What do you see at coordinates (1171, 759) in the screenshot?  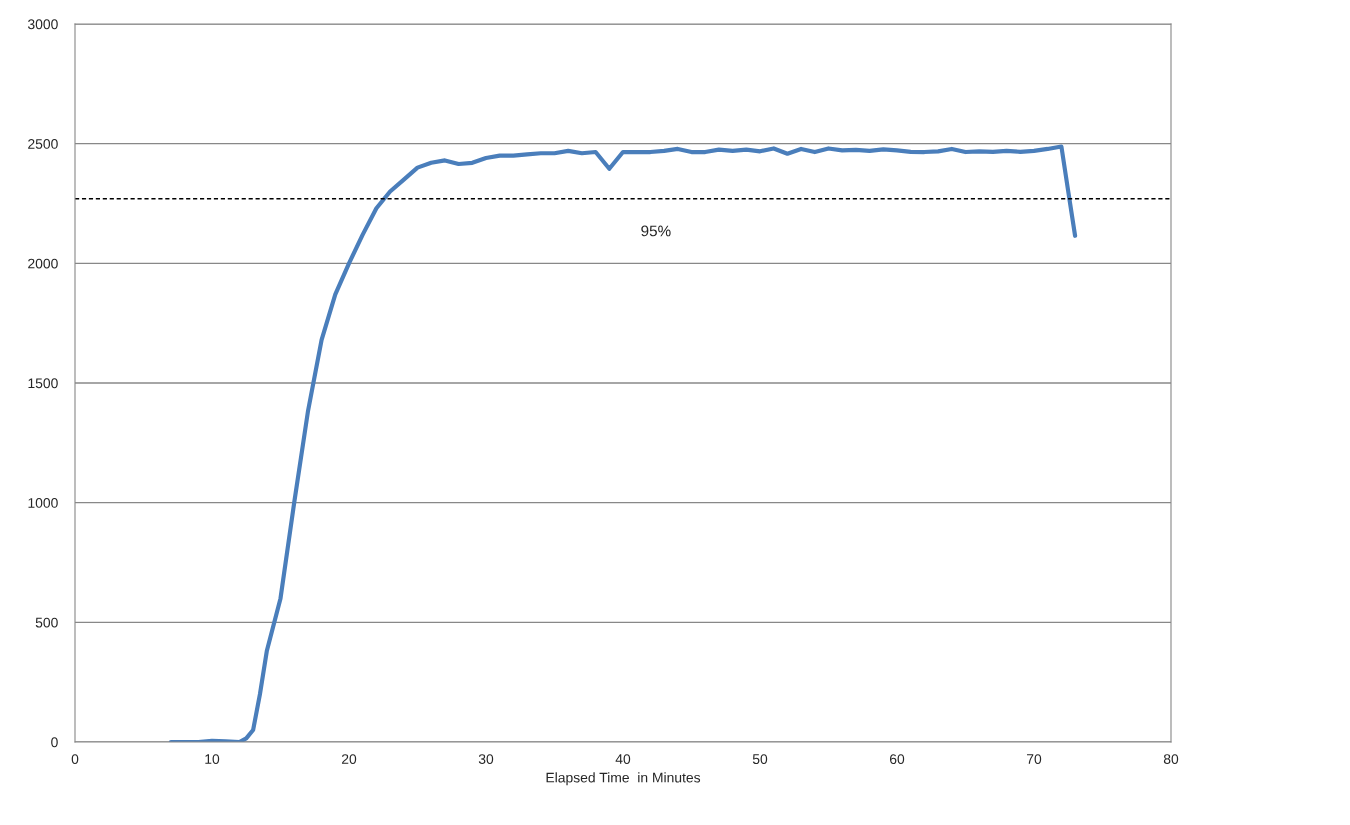 I see `x-tick-label: 80` at bounding box center [1171, 759].